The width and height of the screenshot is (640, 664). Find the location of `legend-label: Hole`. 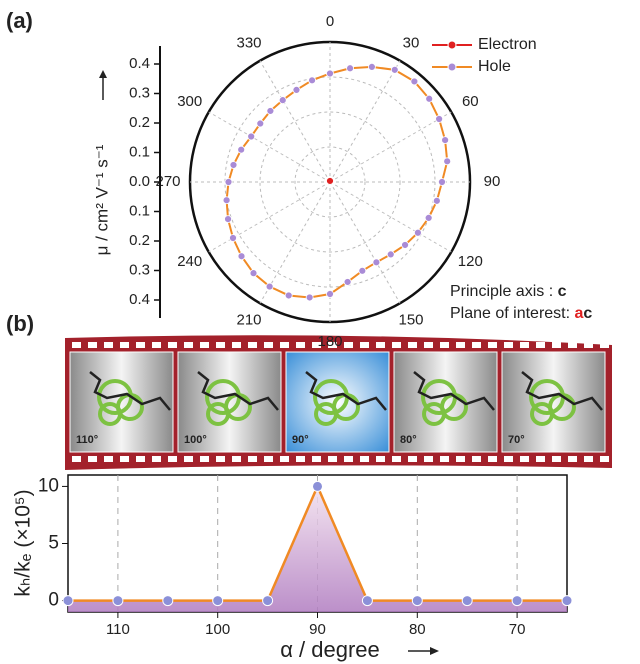

legend-label: Hole is located at coordinates (494, 66).